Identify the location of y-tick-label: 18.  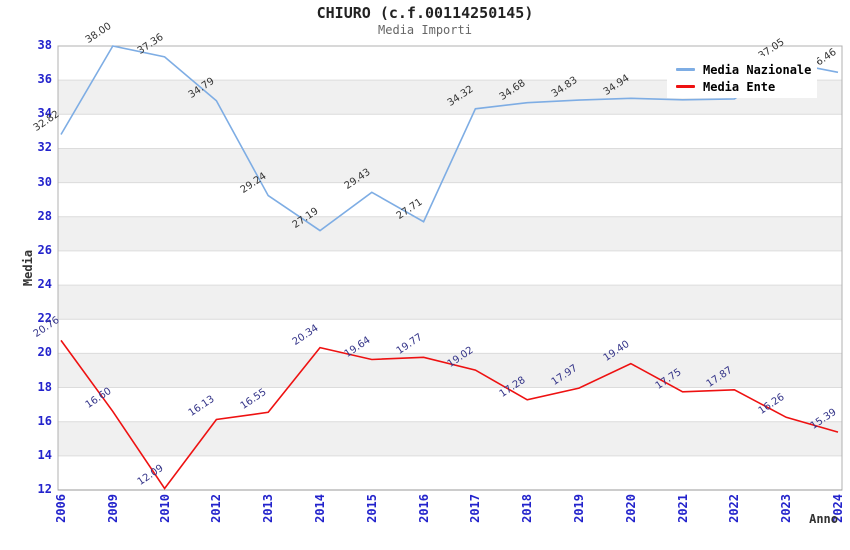
(44, 386).